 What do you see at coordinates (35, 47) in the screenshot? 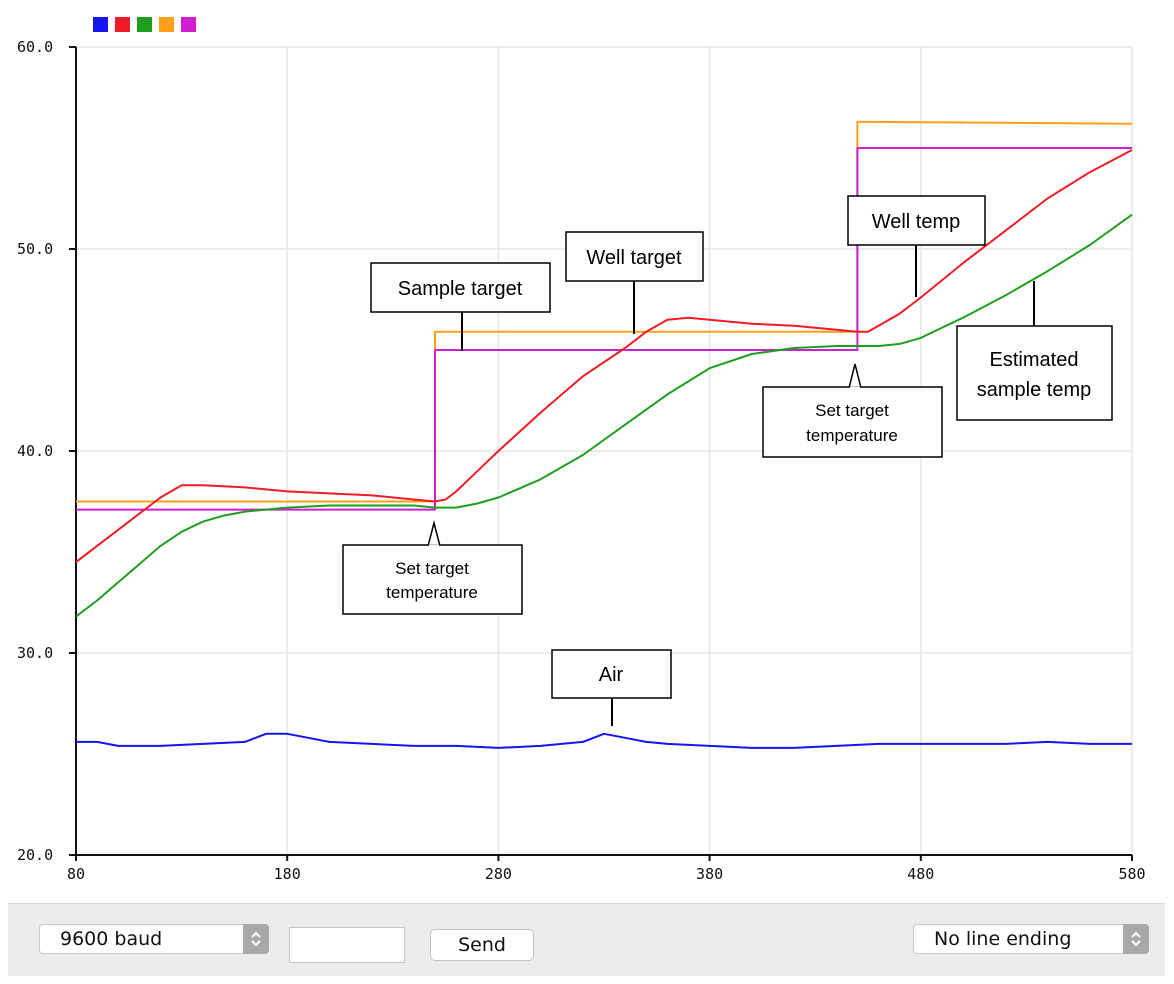
I see `y-tick-label-60.0: 60.0` at bounding box center [35, 47].